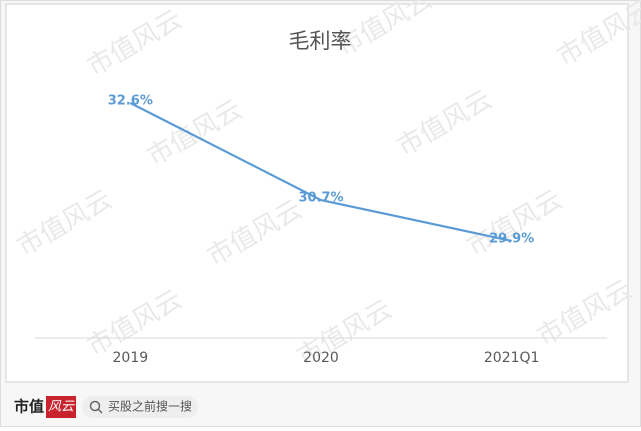  Describe the element at coordinates (150, 406) in the screenshot. I see `search-placeholder: 买股之前搜一搜` at that location.